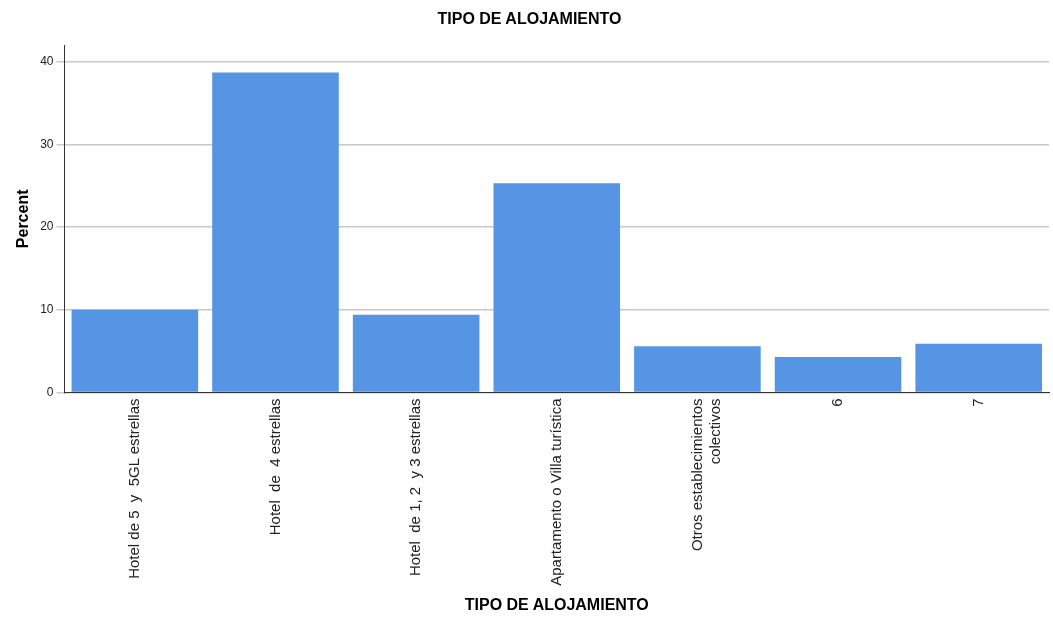 This screenshot has width=1053, height=623. What do you see at coordinates (529, 19) in the screenshot?
I see `chart-title: TIPO DE ALOJAMIENTO` at bounding box center [529, 19].